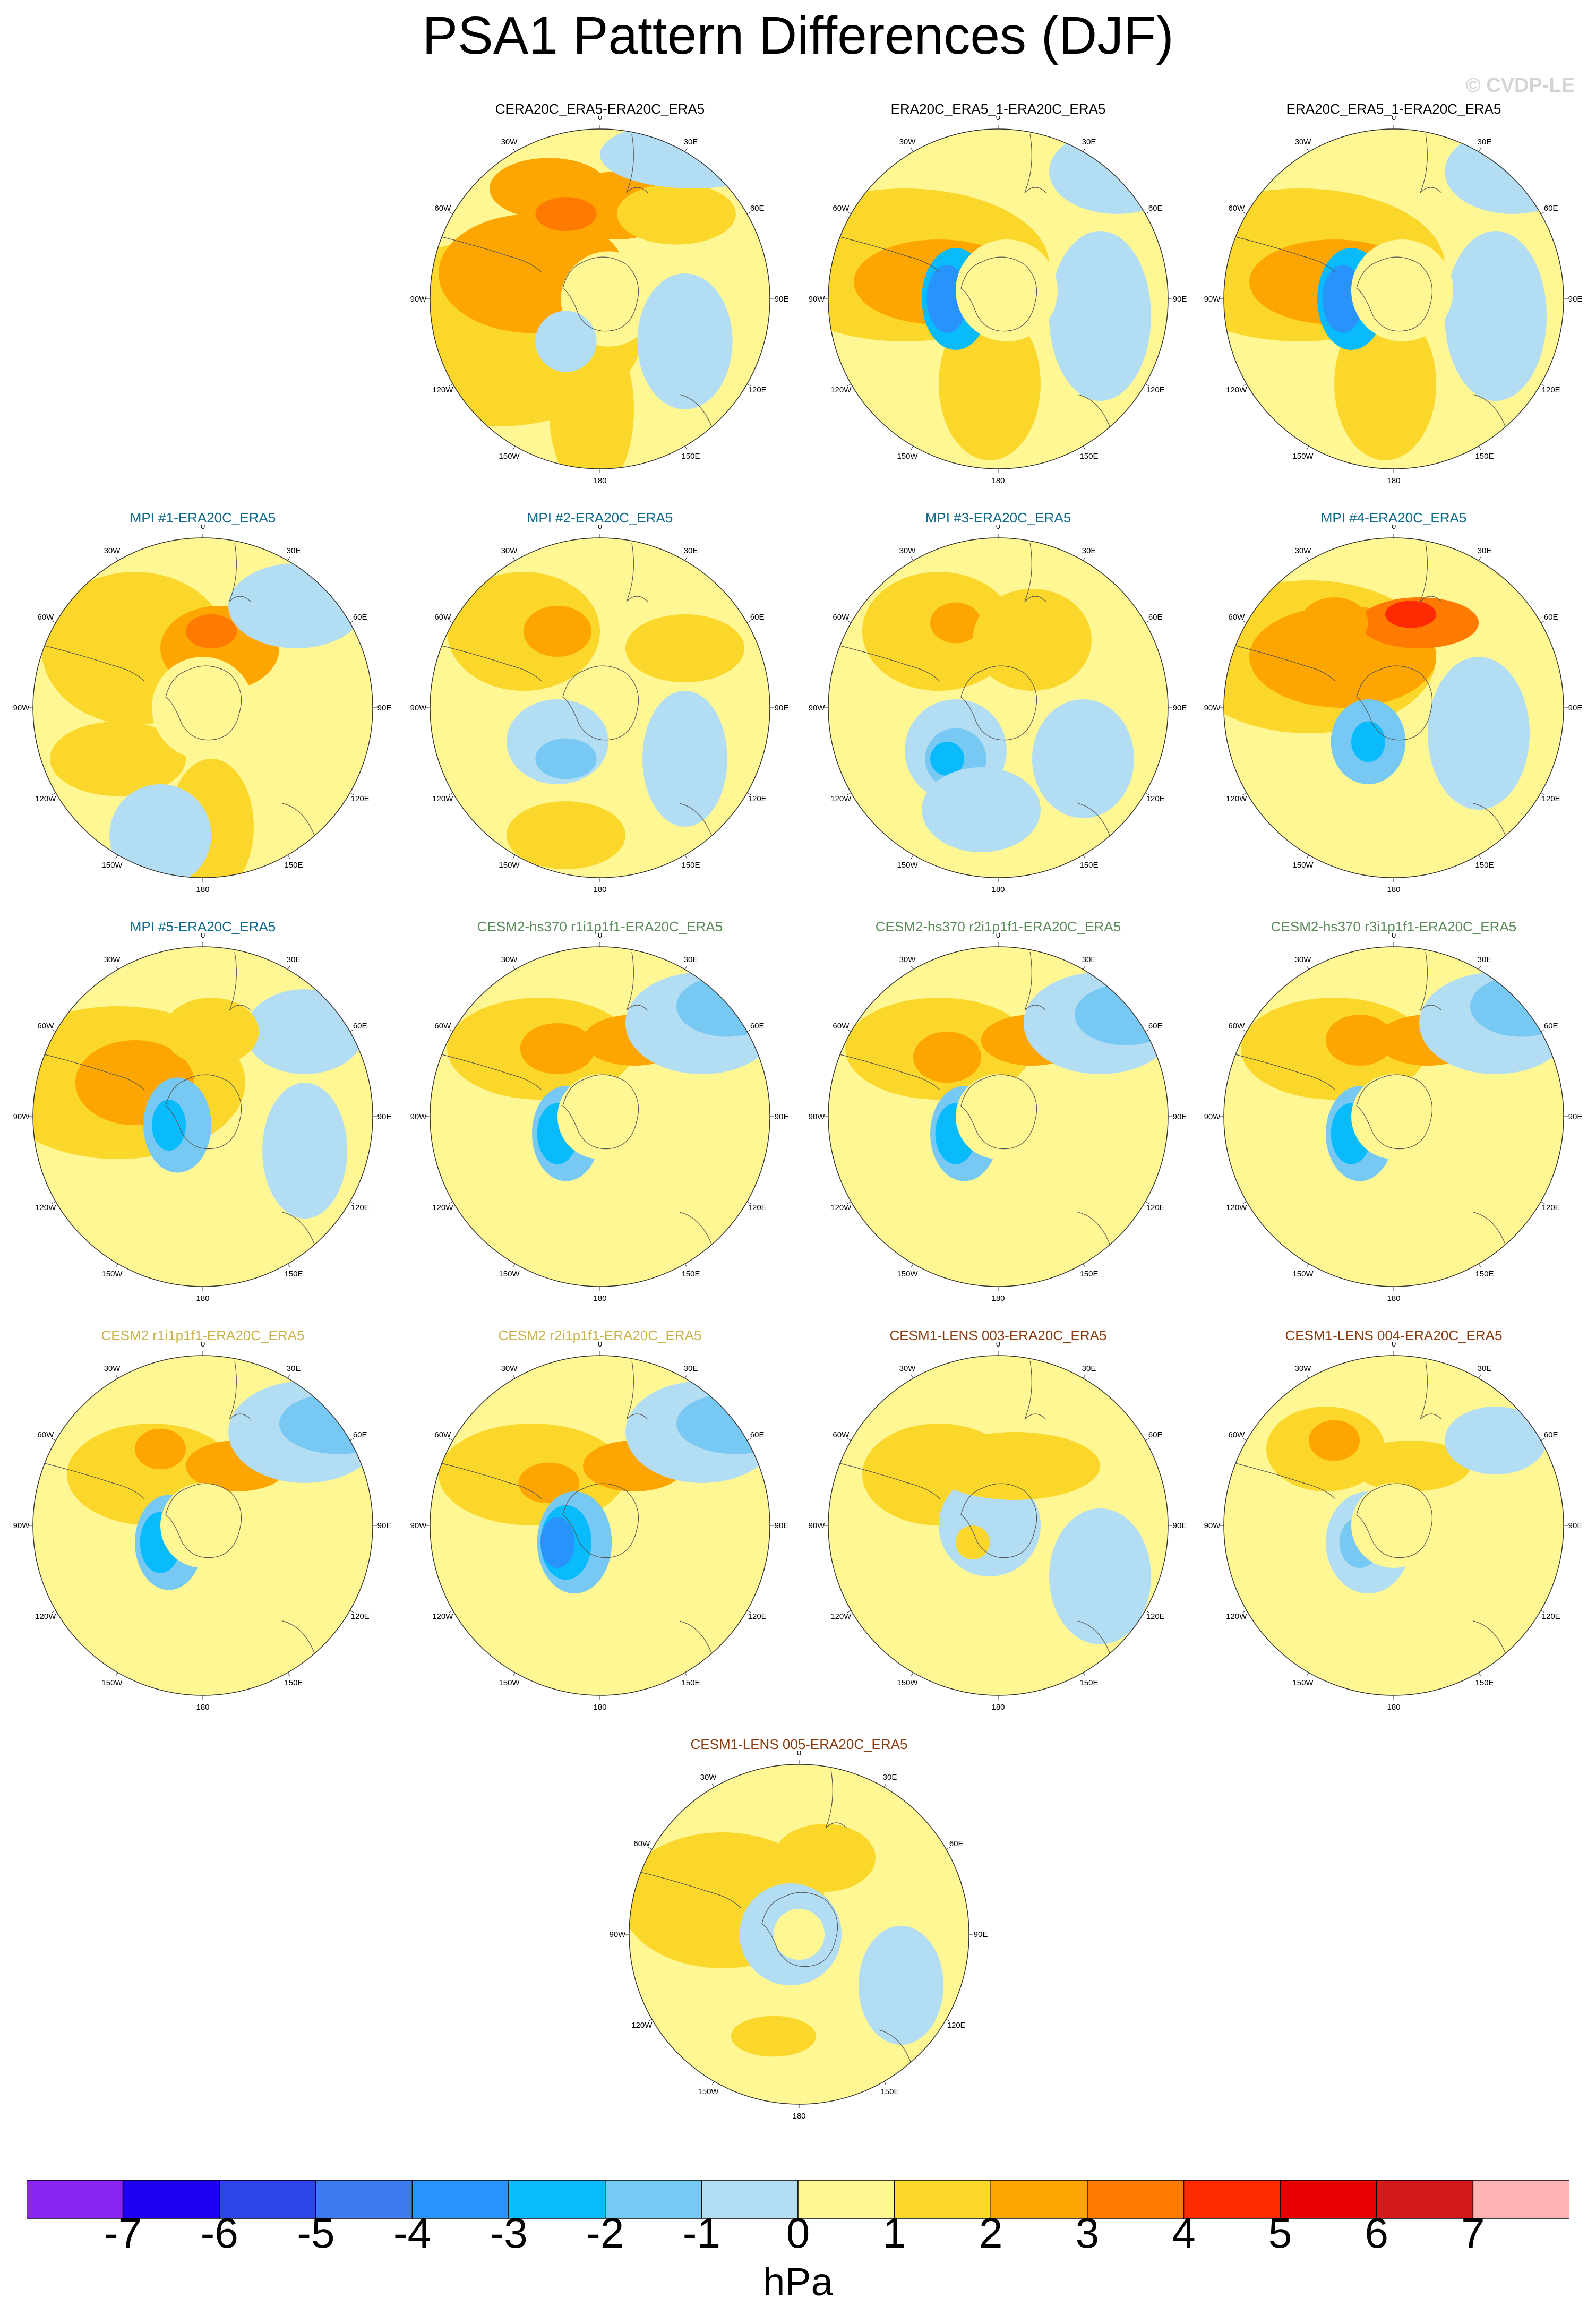  What do you see at coordinates (605, 2233) in the screenshot?
I see `colorbar-tick-label: -2` at bounding box center [605, 2233].